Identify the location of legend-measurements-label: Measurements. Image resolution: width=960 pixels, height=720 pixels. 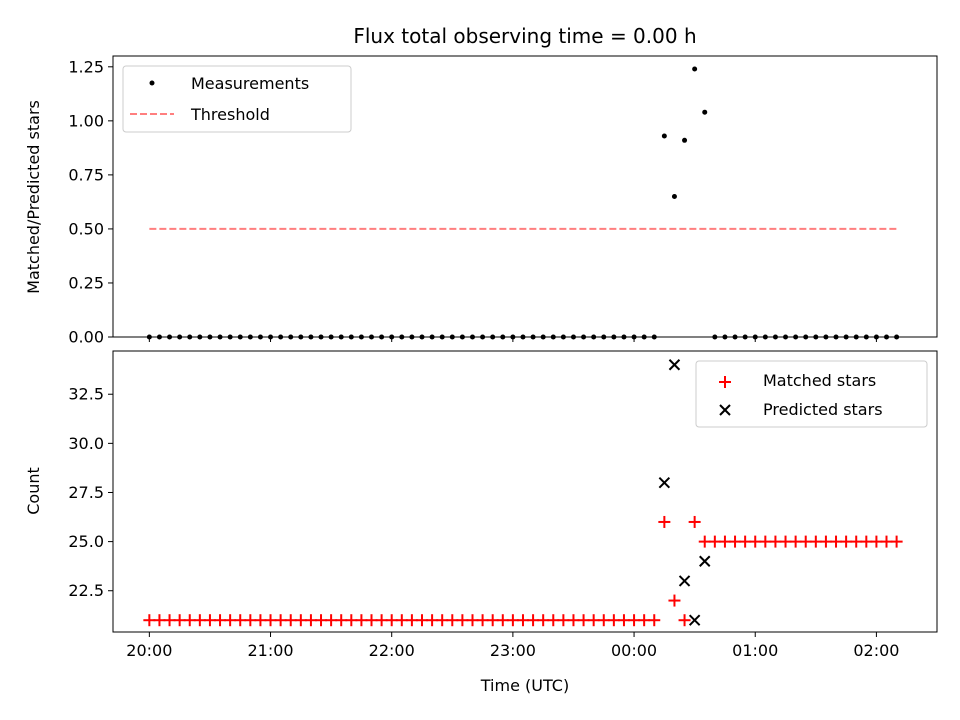
(250, 83).